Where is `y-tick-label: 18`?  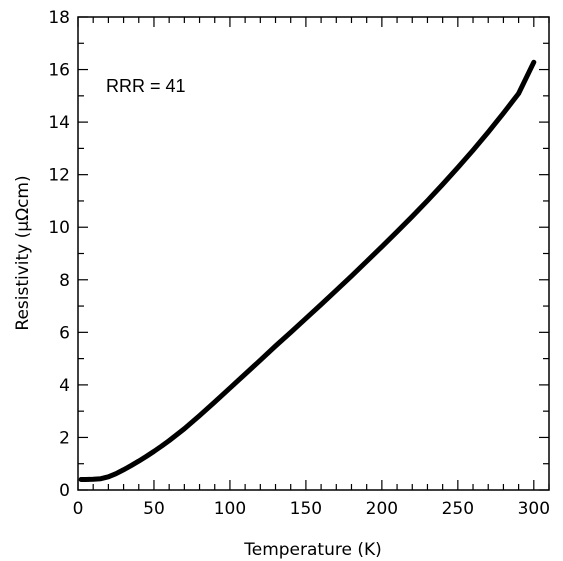
y-tick-label: 18 is located at coordinates (59, 18).